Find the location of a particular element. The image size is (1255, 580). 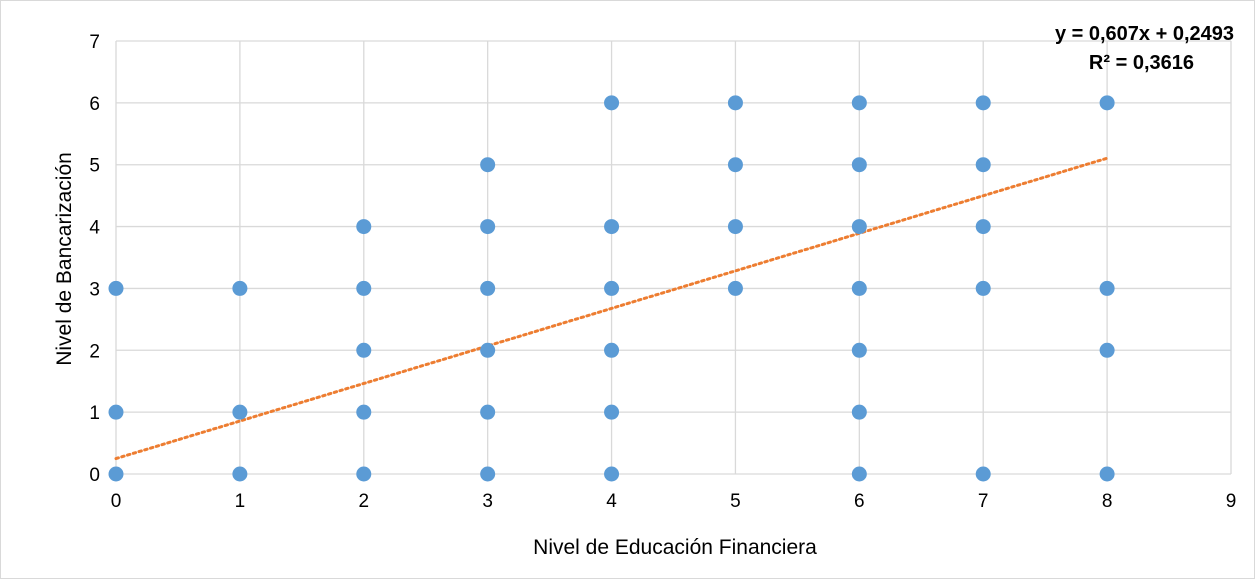

x-tick-label: 8 is located at coordinates (1107, 501).